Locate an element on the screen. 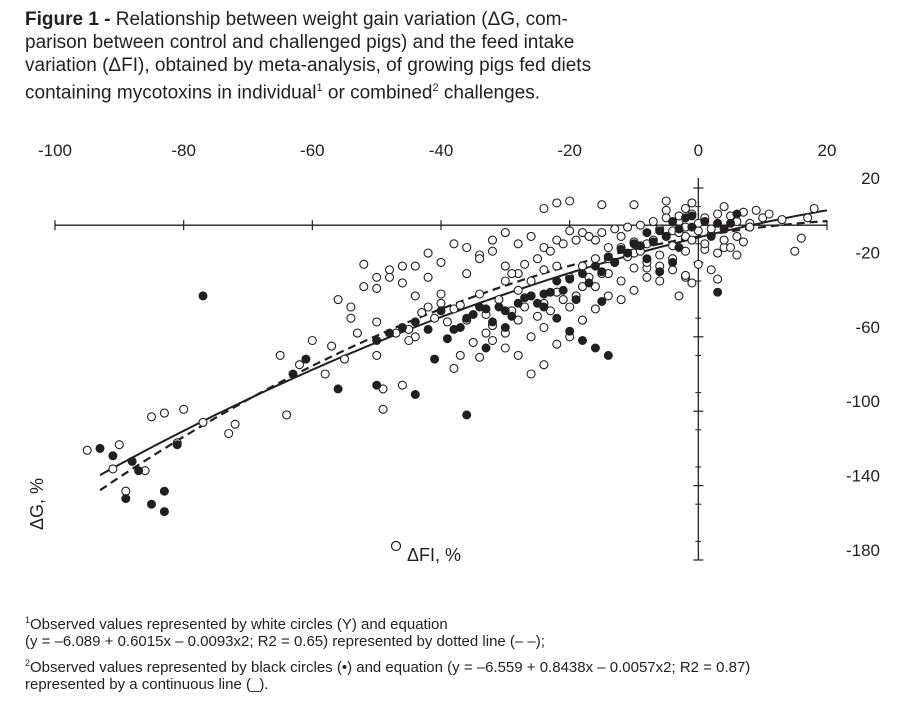 The image size is (920, 715). y-tick-label: -20 is located at coordinates (867, 252).